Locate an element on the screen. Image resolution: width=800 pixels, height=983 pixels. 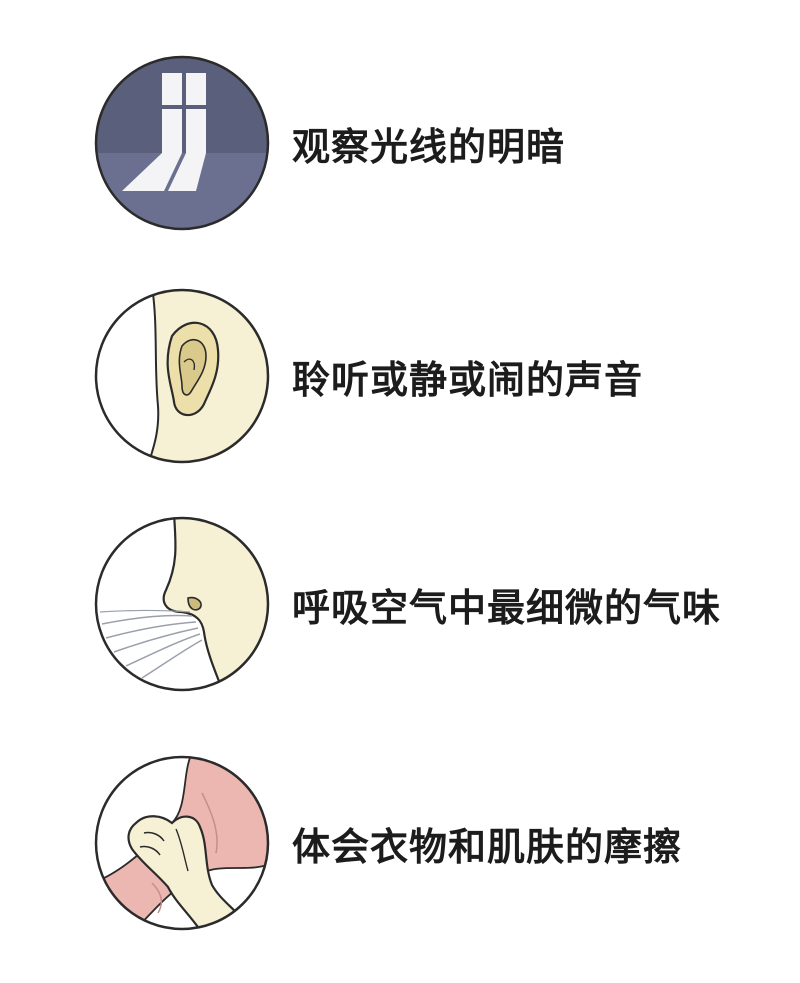
nose-breath-icon is located at coordinates (182, 604).